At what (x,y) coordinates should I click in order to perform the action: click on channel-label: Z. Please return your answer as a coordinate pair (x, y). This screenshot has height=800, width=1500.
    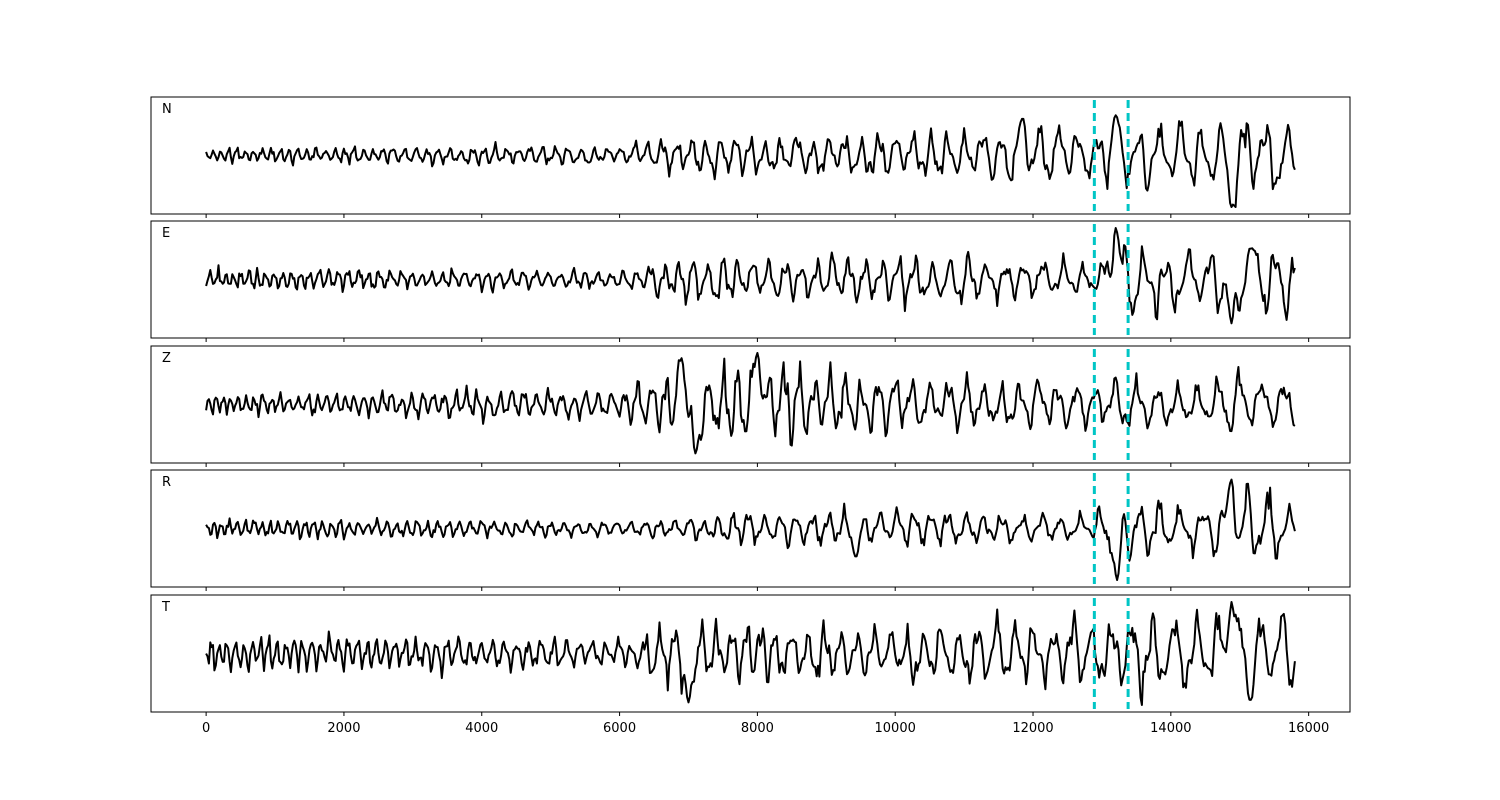
    Looking at the image, I should click on (166, 358).